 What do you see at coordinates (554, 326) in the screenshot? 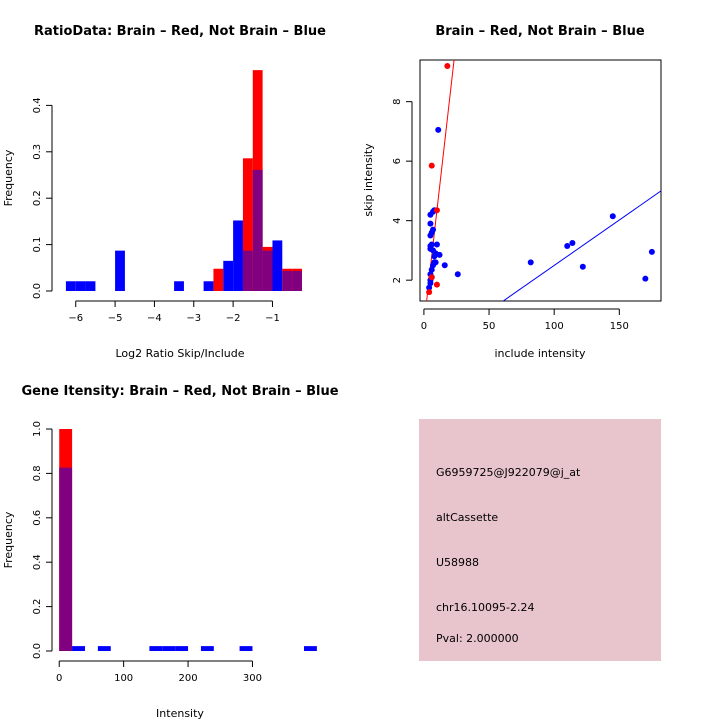
I see `scatter-x-tick-label: 100` at bounding box center [554, 326].